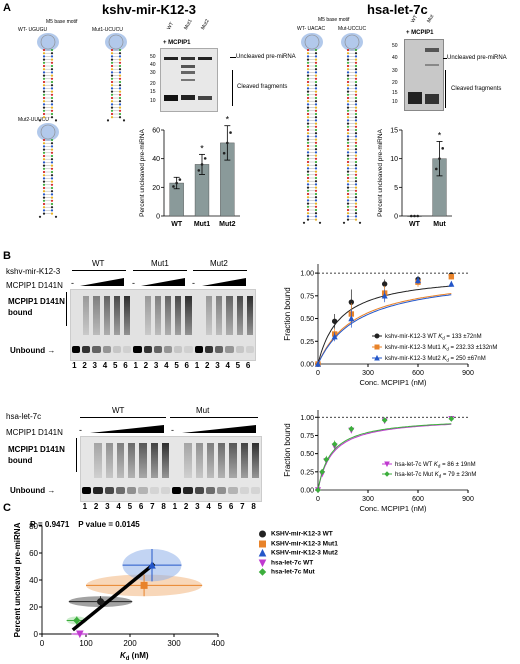  I want to click on uncleaved-label-left: Uncleaved pre-miRNA, so click(266, 57).